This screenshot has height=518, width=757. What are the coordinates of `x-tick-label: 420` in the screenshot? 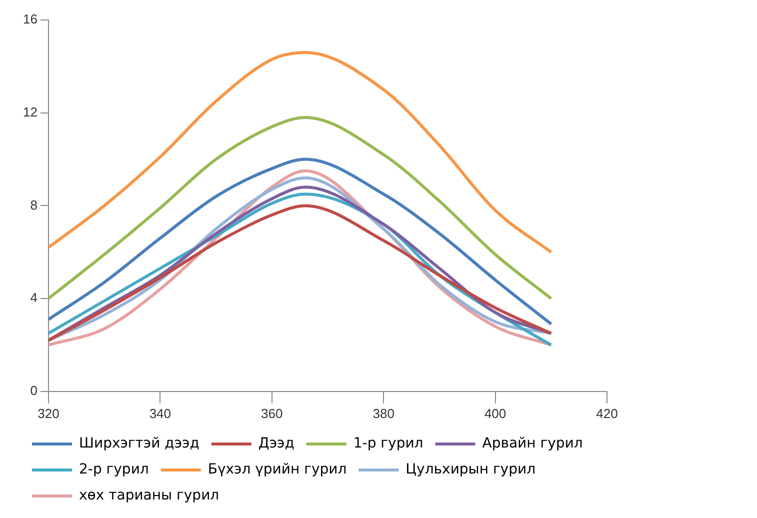 It's located at (607, 413).